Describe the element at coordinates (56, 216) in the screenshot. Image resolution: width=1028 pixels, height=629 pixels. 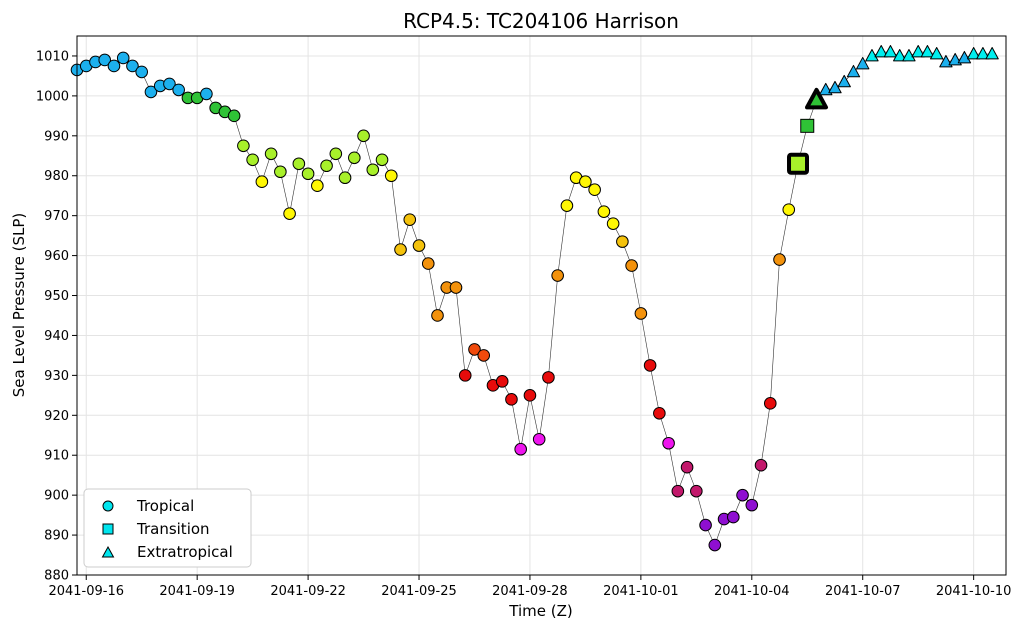
I see `y-tick-label: 970` at that location.